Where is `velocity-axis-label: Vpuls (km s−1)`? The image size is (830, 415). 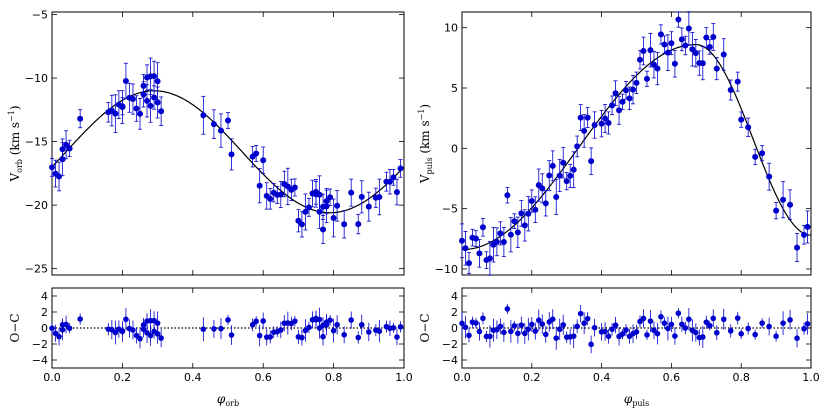
velocity-axis-label: Vpuls (km s−1) is located at coordinates (425, 144).